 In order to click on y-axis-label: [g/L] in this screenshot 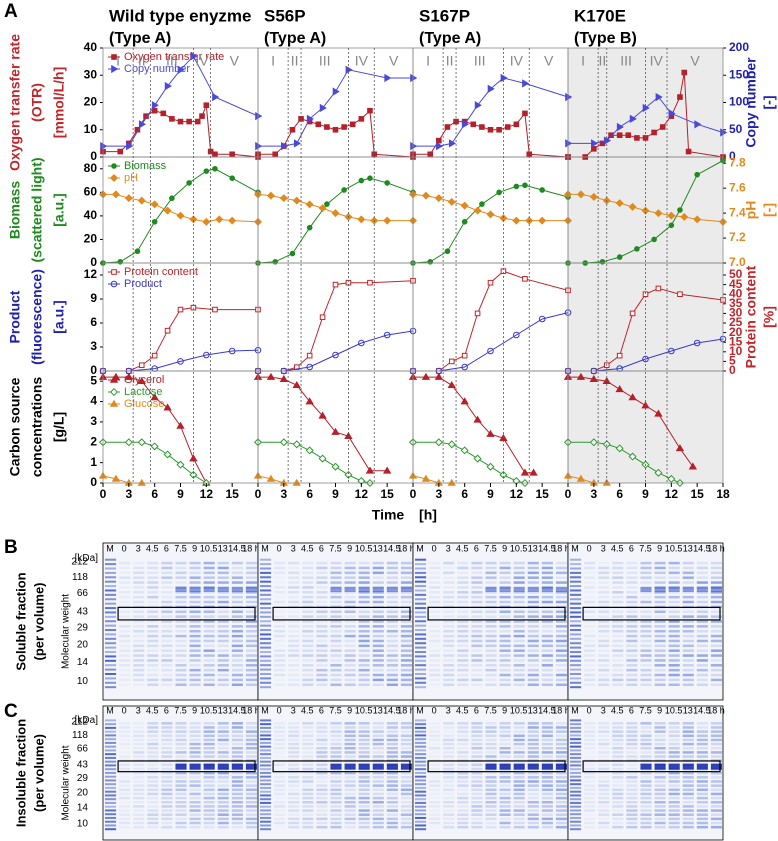, I will do `click(59, 427)`.